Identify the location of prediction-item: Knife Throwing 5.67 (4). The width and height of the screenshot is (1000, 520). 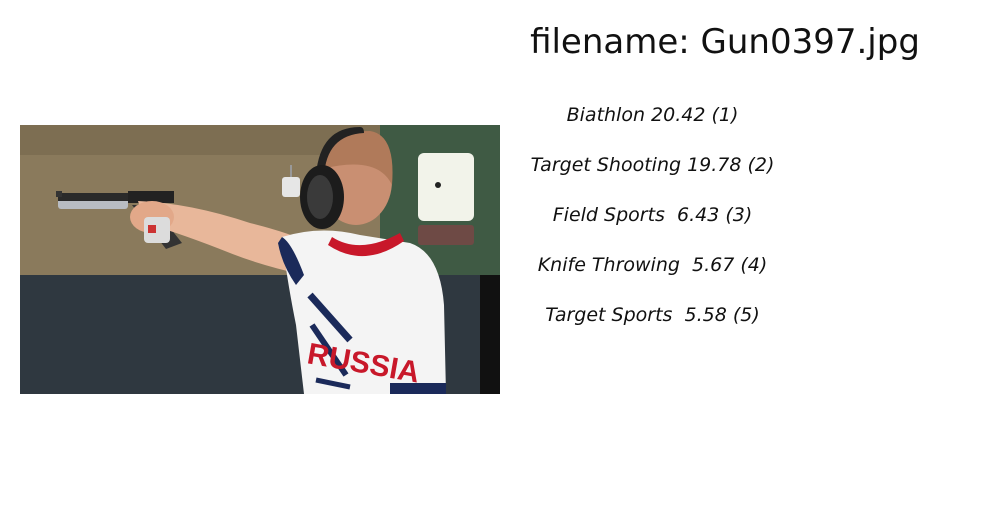
(652, 265).